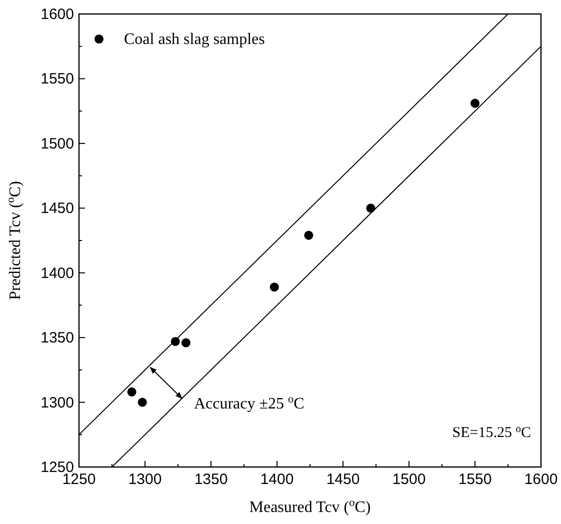 This screenshot has width=561, height=524. Describe the element at coordinates (249, 402) in the screenshot. I see `annotation: Accuracy ±25 $^{o}$C` at that location.